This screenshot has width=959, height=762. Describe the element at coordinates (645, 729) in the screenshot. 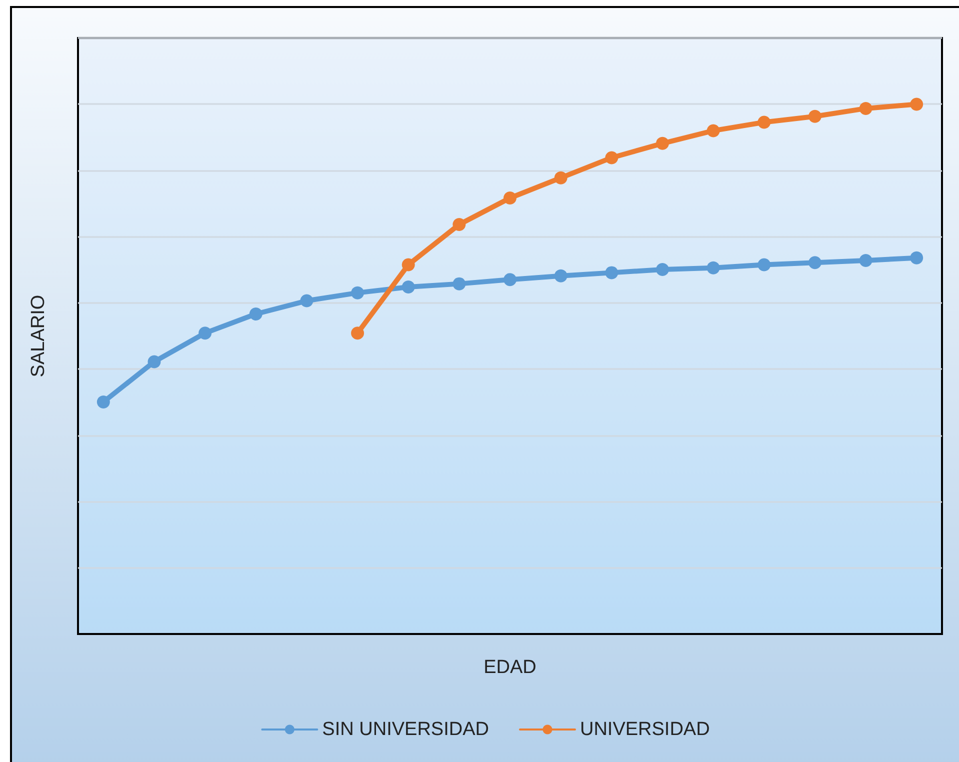

I see `legend-label: UNIVERSIDAD` at that location.